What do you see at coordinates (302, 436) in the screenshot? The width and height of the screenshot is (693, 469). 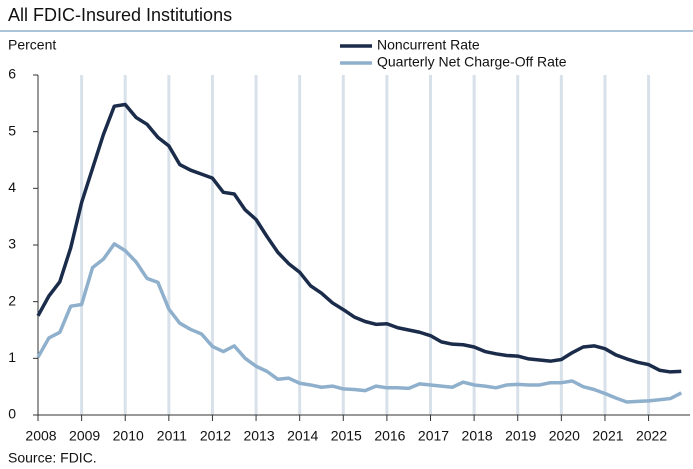 I see `x-tick-label: 2014` at bounding box center [302, 436].